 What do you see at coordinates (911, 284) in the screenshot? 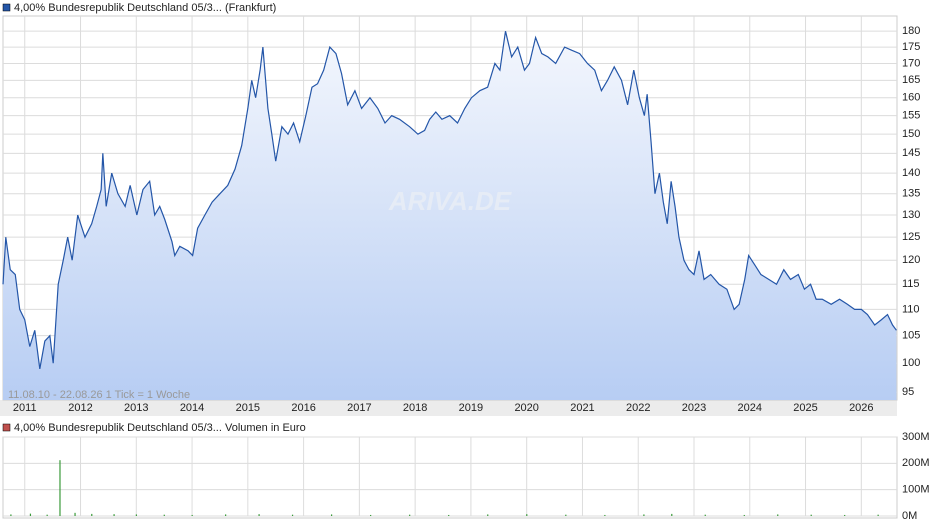
I see `y-tick-label: 115` at bounding box center [911, 284].